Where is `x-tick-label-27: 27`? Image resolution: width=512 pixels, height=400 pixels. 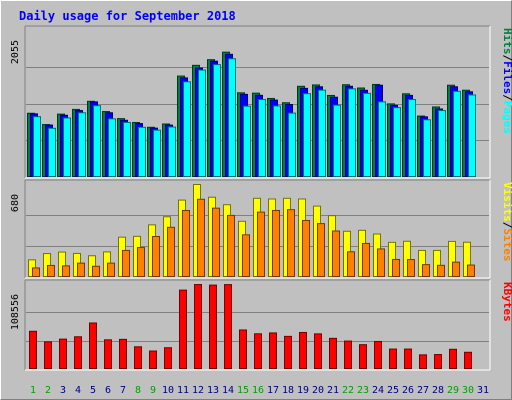
x-tick-label-27: 27 is located at coordinates (423, 390).